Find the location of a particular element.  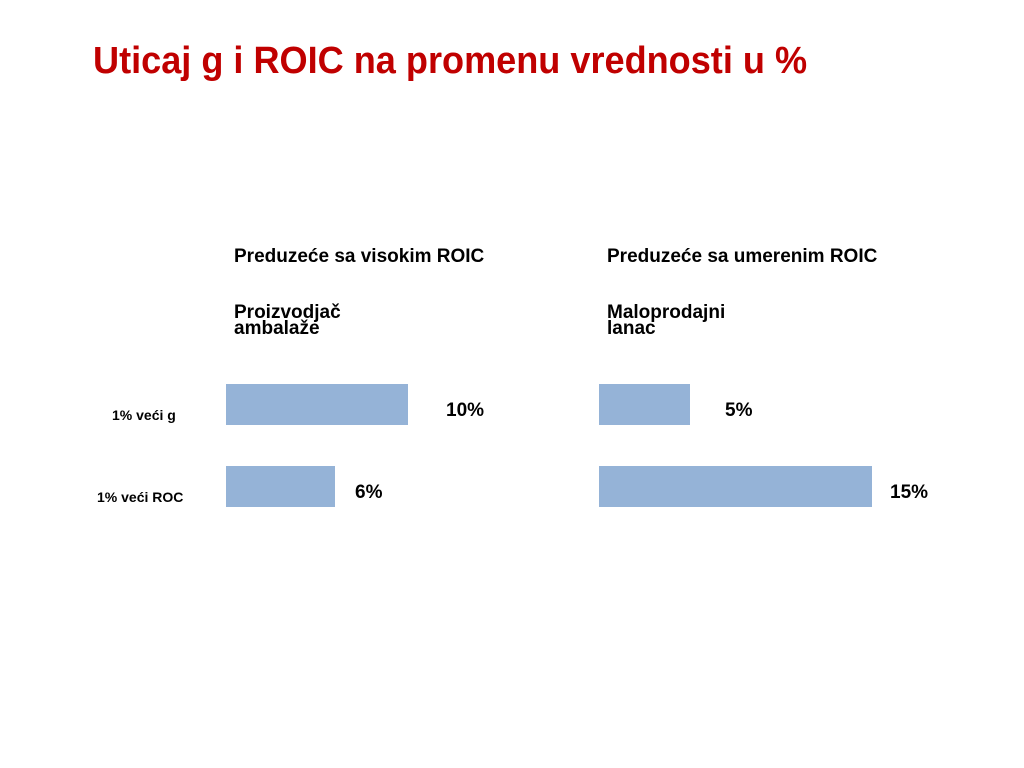

bar-panel-2-roc is located at coordinates (735, 486).